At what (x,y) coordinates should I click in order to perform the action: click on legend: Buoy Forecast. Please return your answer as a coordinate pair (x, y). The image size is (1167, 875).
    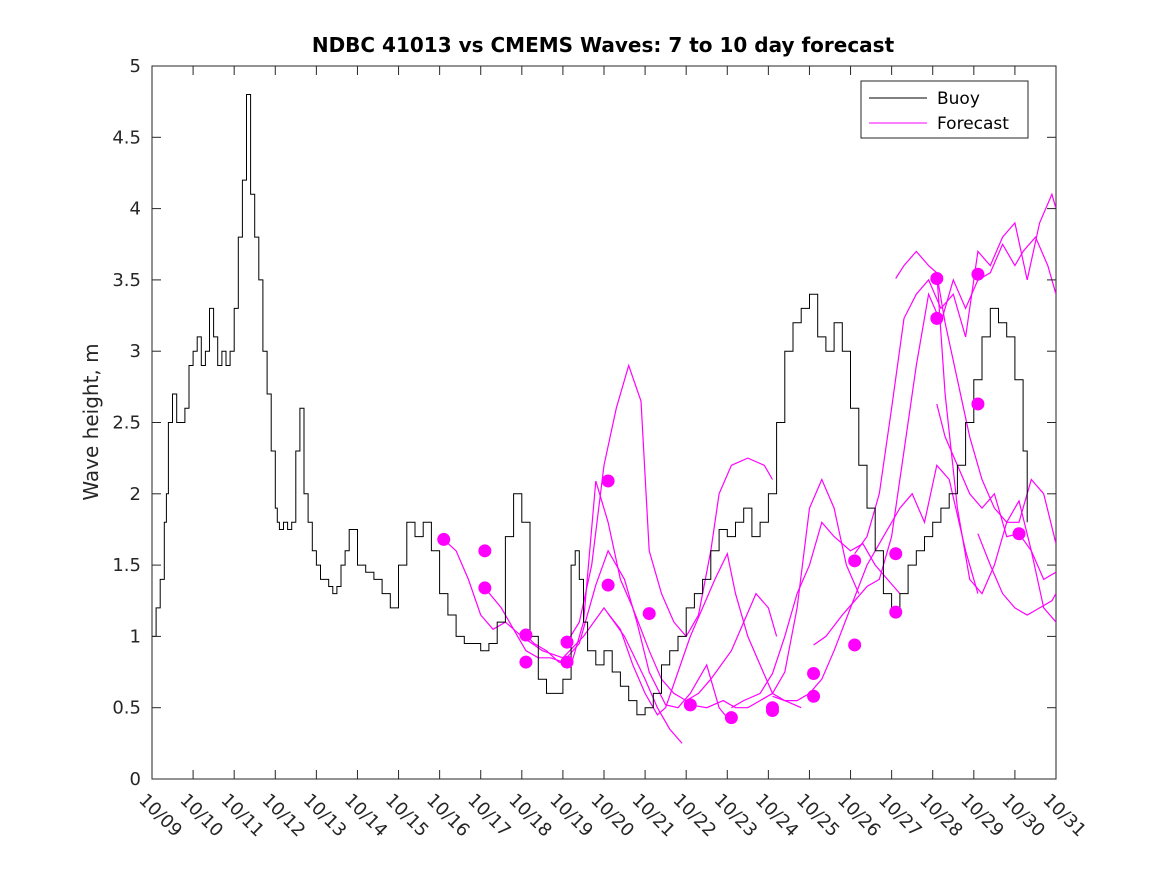
    Looking at the image, I should click on (944, 109).